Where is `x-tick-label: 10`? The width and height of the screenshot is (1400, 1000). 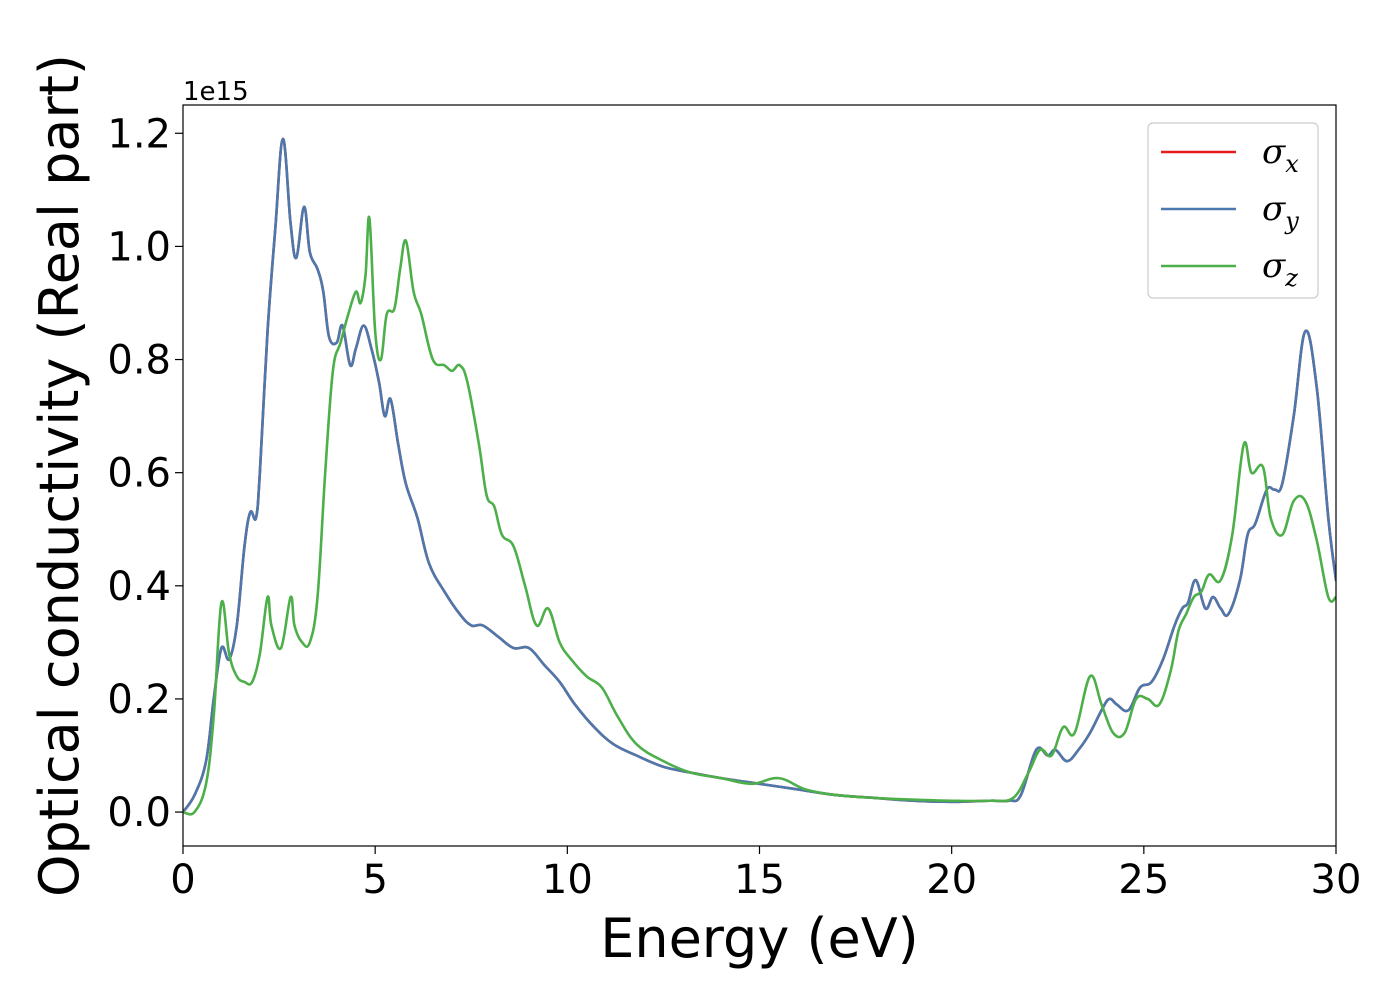
x-tick-label: 10 is located at coordinates (567, 880).